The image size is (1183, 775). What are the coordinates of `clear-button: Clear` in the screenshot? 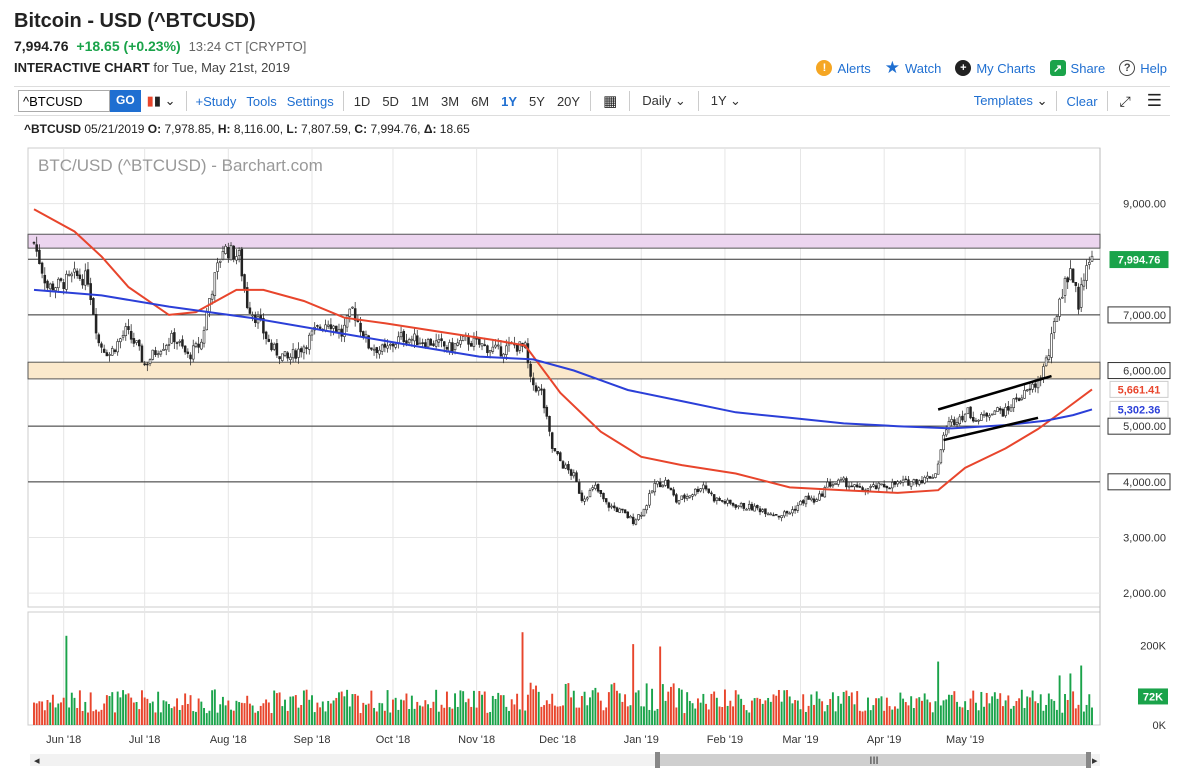 It's located at (1082, 101).